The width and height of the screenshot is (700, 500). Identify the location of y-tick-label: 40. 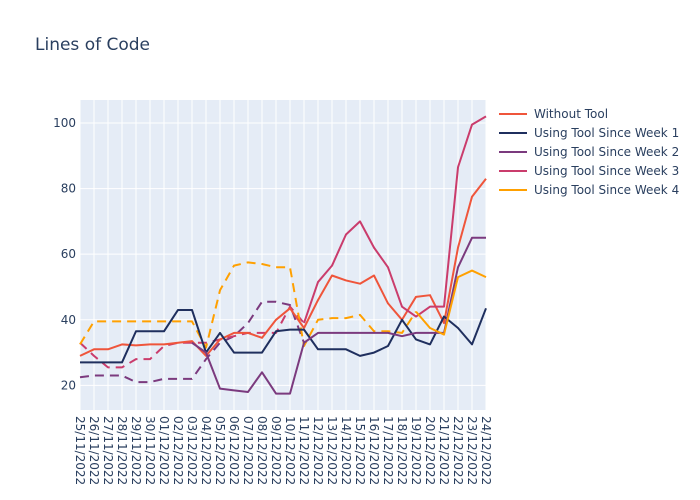
(68, 320).